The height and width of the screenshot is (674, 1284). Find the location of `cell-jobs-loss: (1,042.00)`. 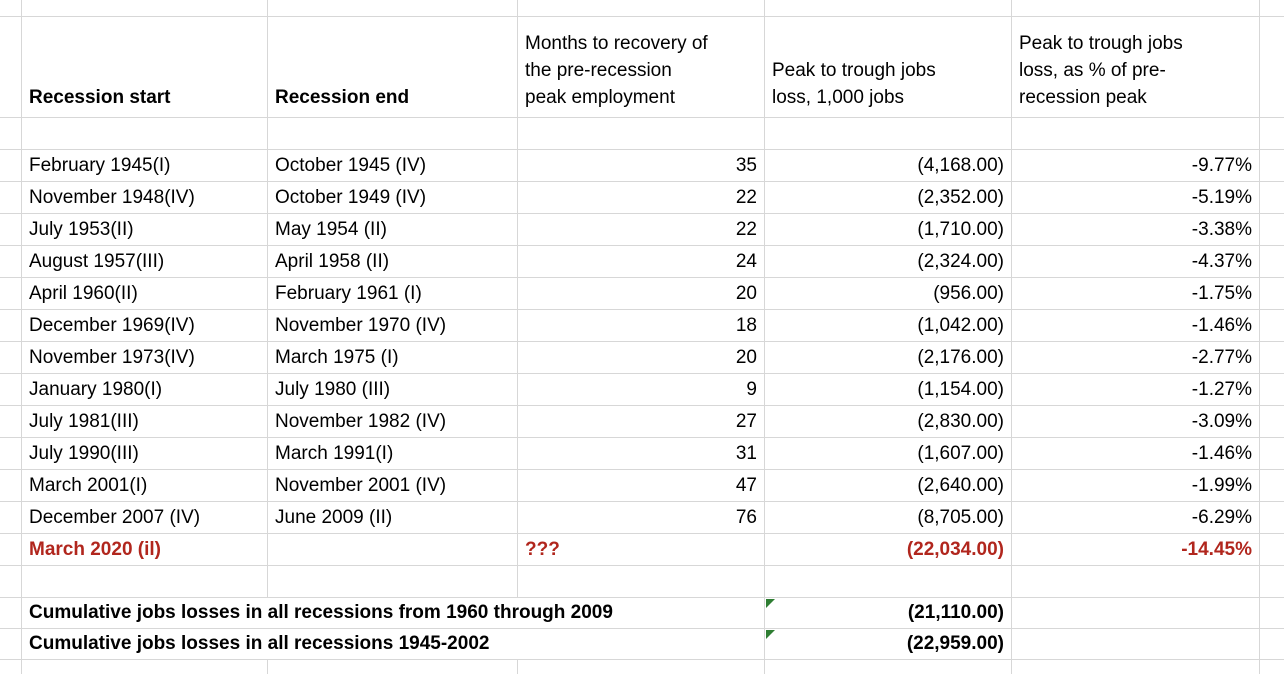

cell-jobs-loss: (1,042.00) is located at coordinates (888, 326).